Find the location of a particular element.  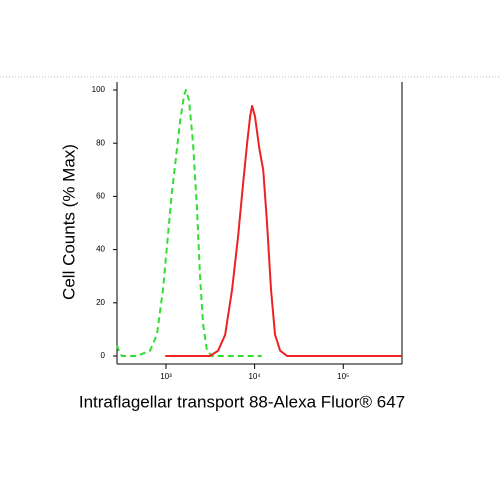

x-tick-label: 10³ is located at coordinates (166, 376).